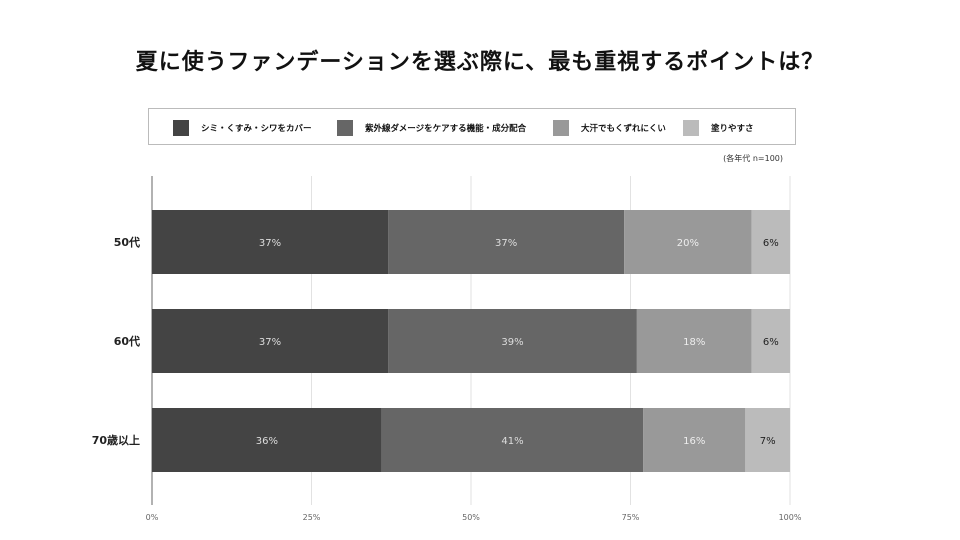 The height and width of the screenshot is (540, 960). Describe the element at coordinates (181, 128) in the screenshot. I see `legend-swatch-cover` at that location.